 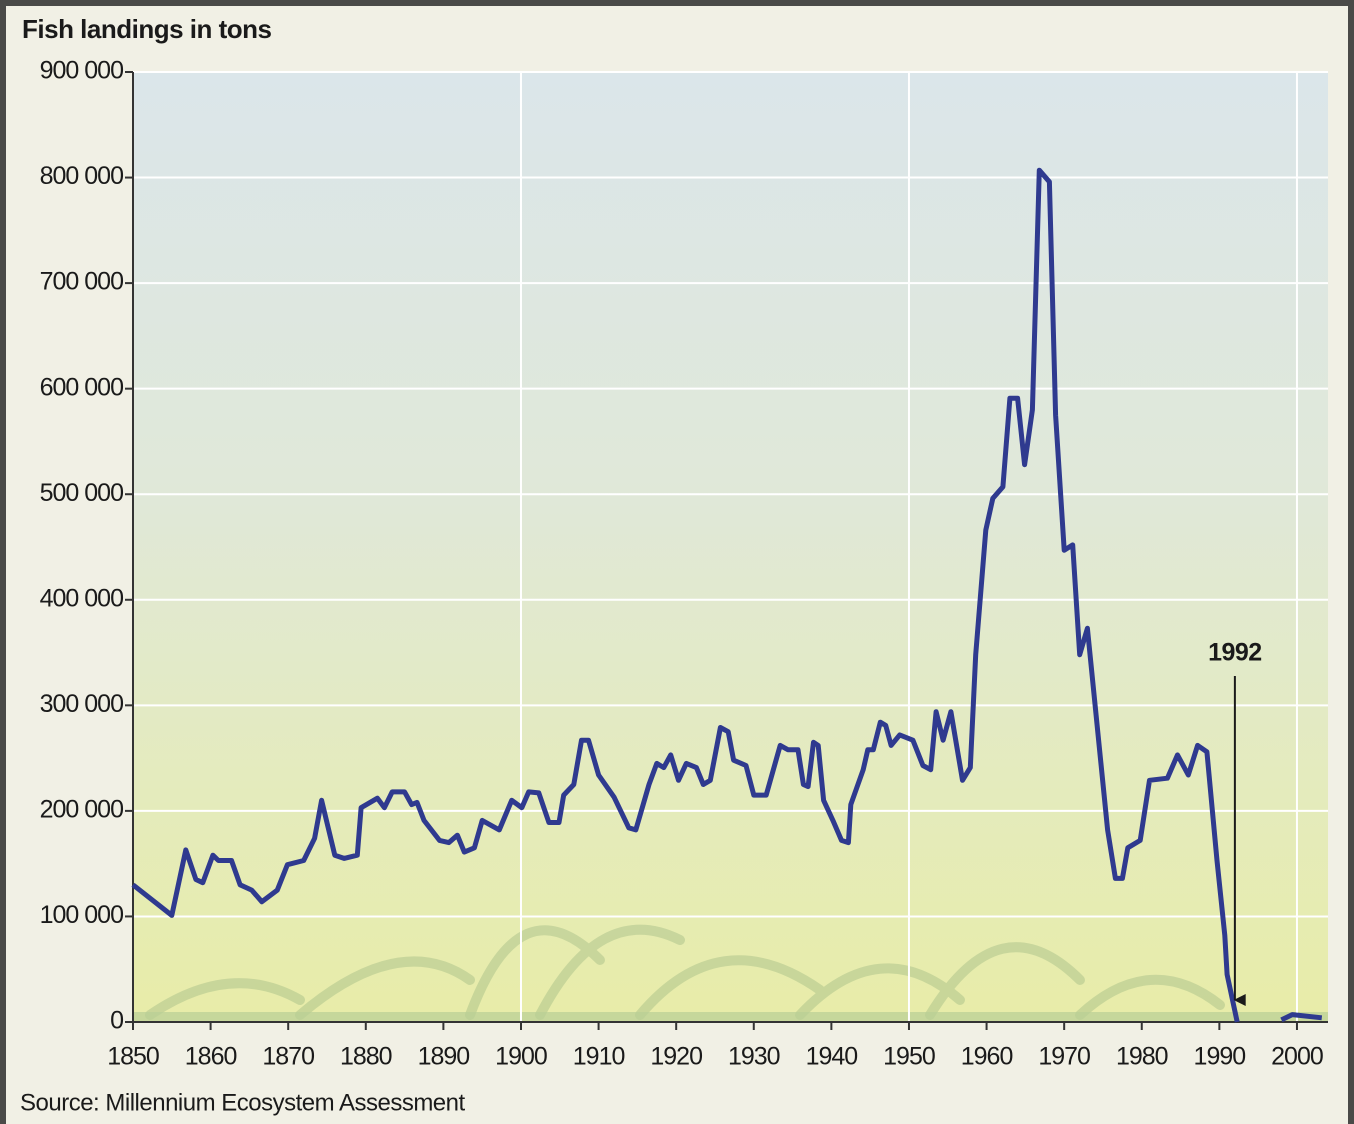 I want to click on x-tick-label: 1980, so click(x=1142, y=1057).